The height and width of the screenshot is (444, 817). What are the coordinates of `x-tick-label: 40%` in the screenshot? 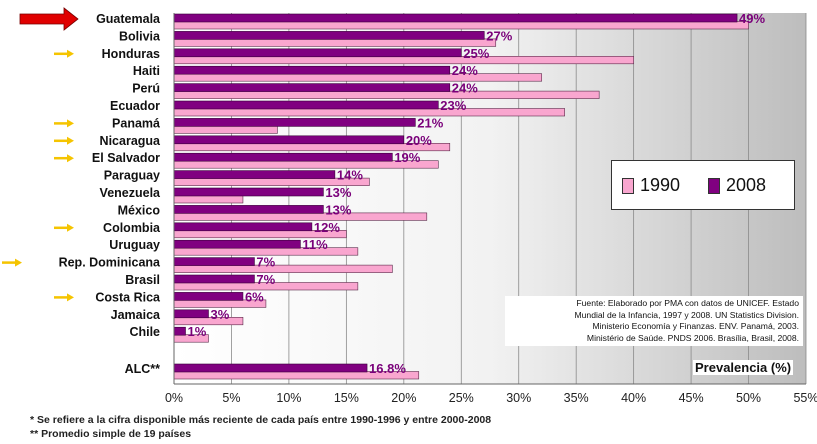 It's located at (633, 398).